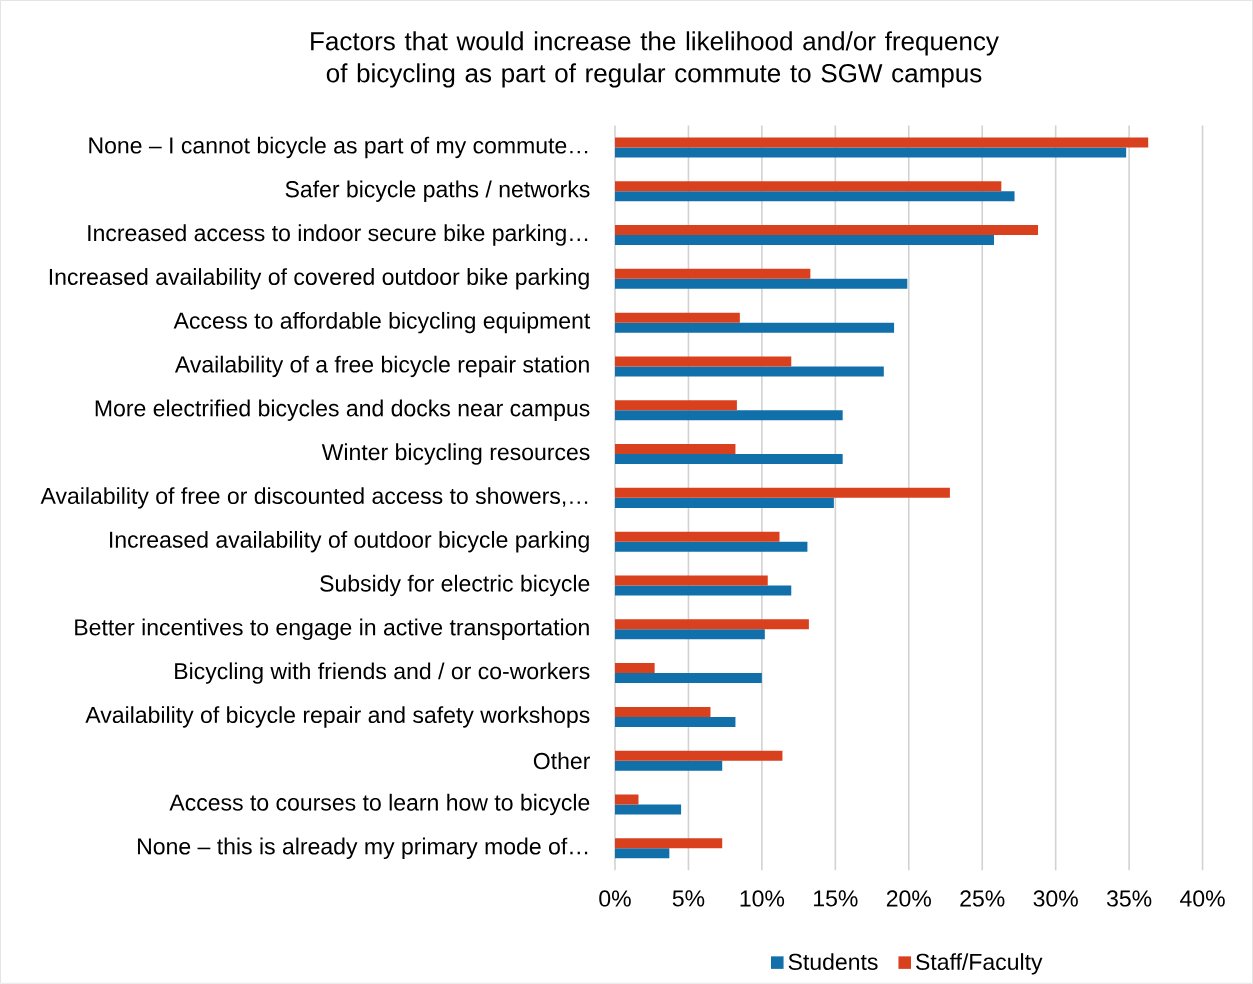 This screenshot has width=1253, height=984. Describe the element at coordinates (337, 717) in the screenshot. I see `y-tick-label: Availability of bicycle repair and safety workshops` at that location.